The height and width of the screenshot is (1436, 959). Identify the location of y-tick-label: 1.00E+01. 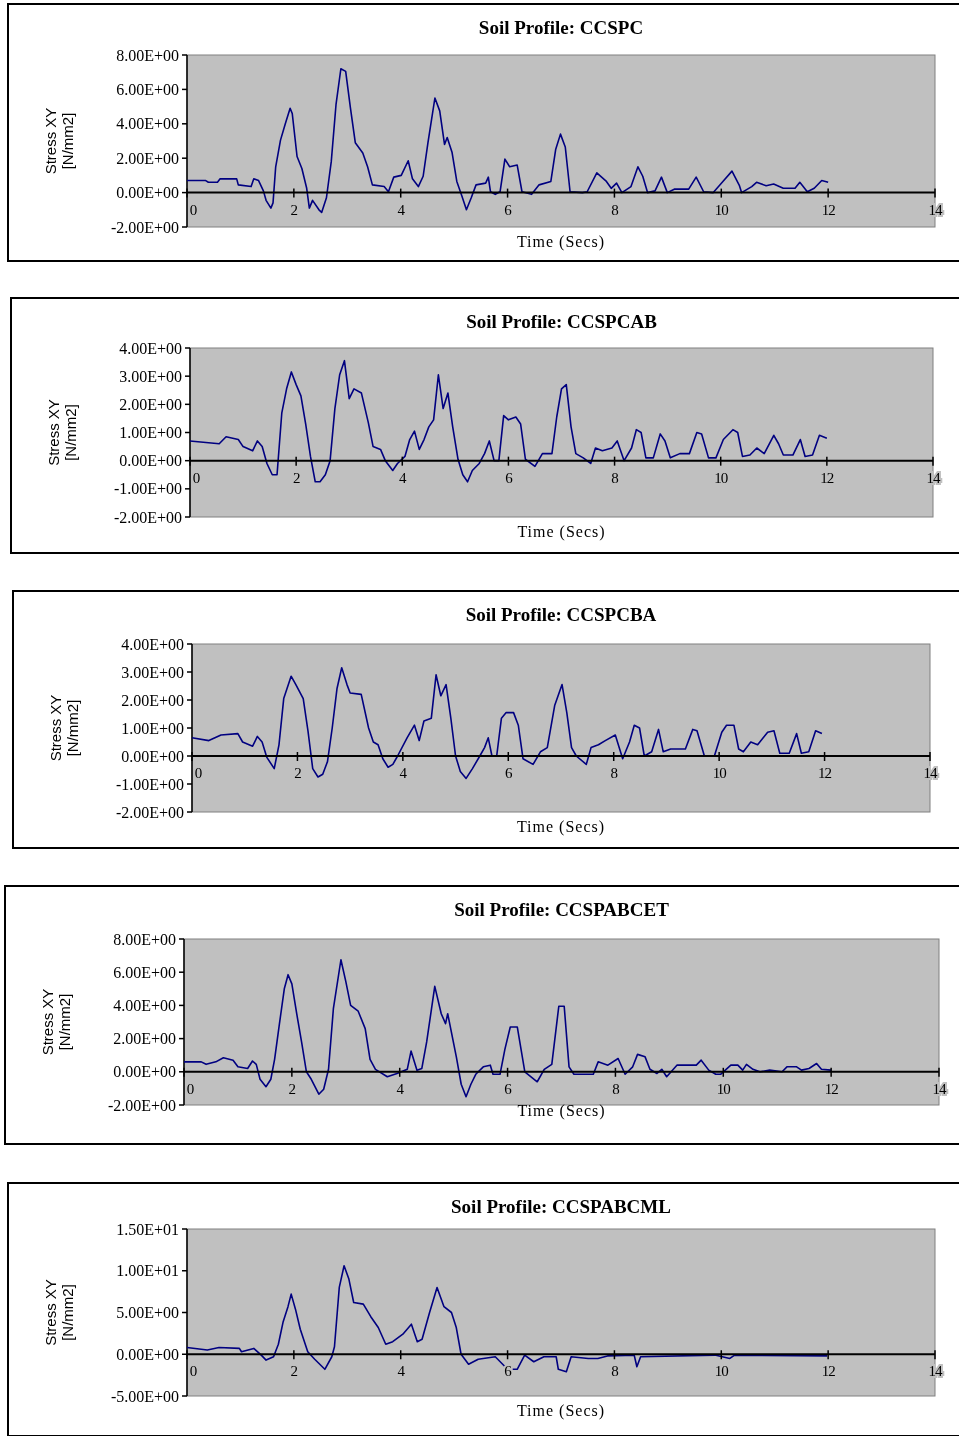
(147, 1271).